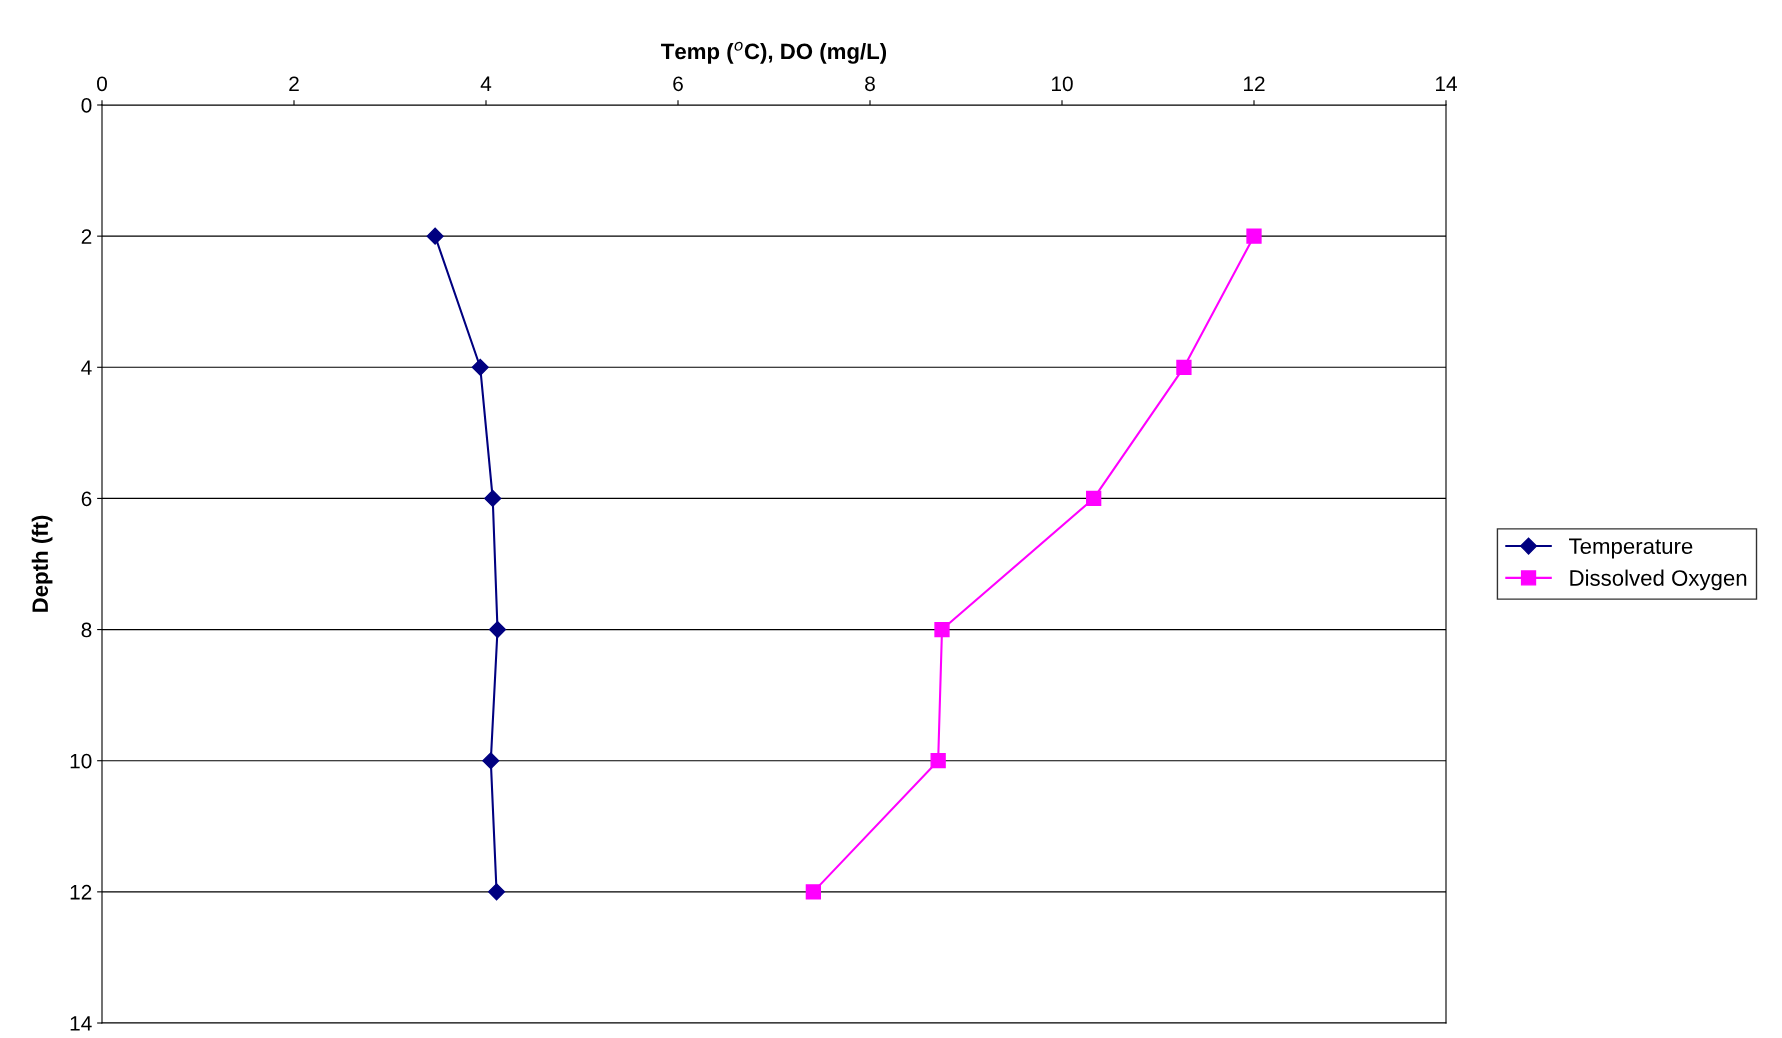 The image size is (1782, 1038). Describe the element at coordinates (42, 563) in the screenshot. I see `y-axis-title: Depth (ft)` at that location.